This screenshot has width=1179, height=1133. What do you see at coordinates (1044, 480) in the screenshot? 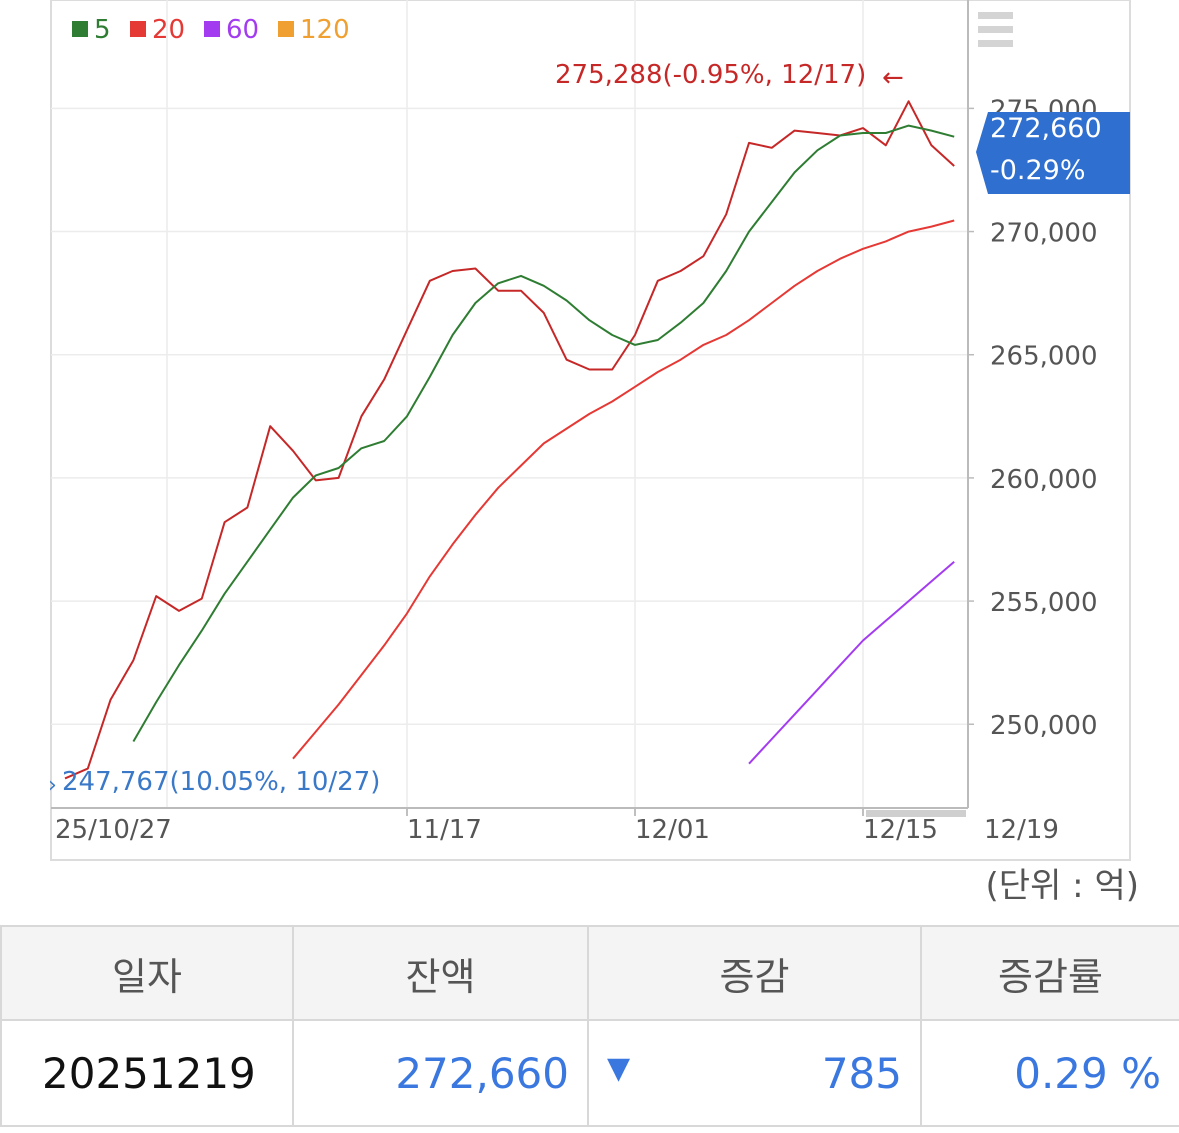
I see `y-tick-label: 260,000` at bounding box center [1044, 480].